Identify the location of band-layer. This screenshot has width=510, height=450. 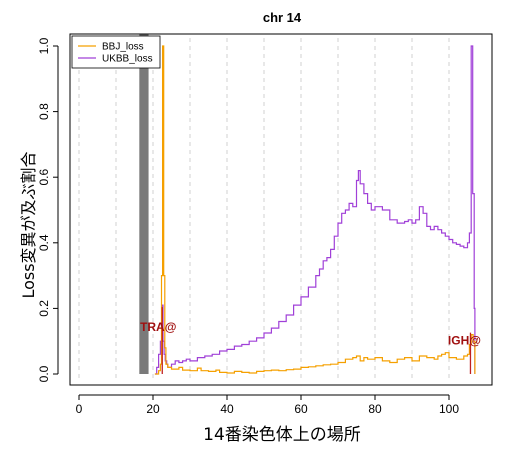
(144, 204).